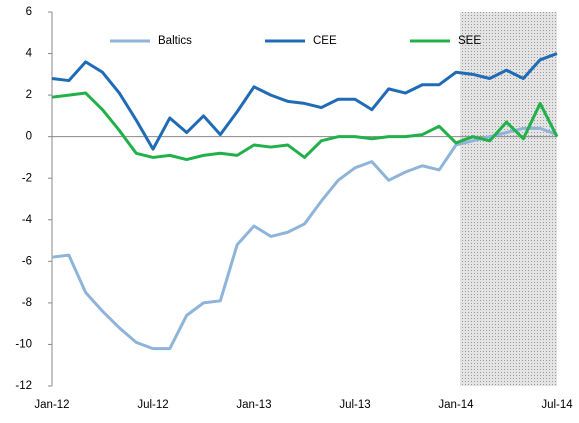  Describe the element at coordinates (305, 126) in the screenshot. I see `series-line` at that location.